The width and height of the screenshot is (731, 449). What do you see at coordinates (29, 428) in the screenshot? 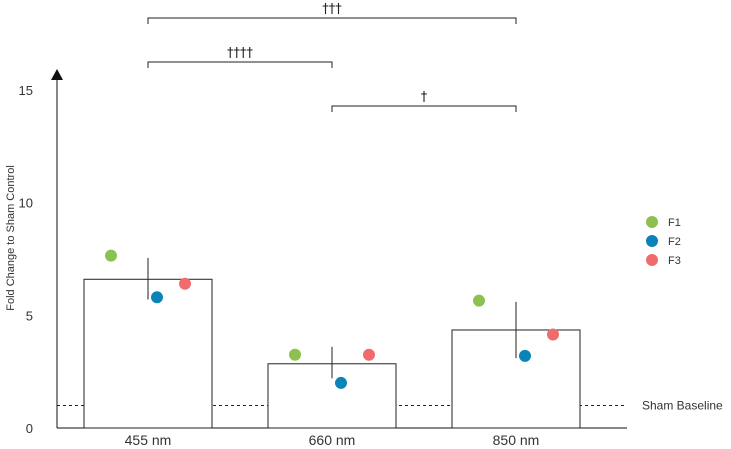
I see `y-tick-label: 0` at bounding box center [29, 428].